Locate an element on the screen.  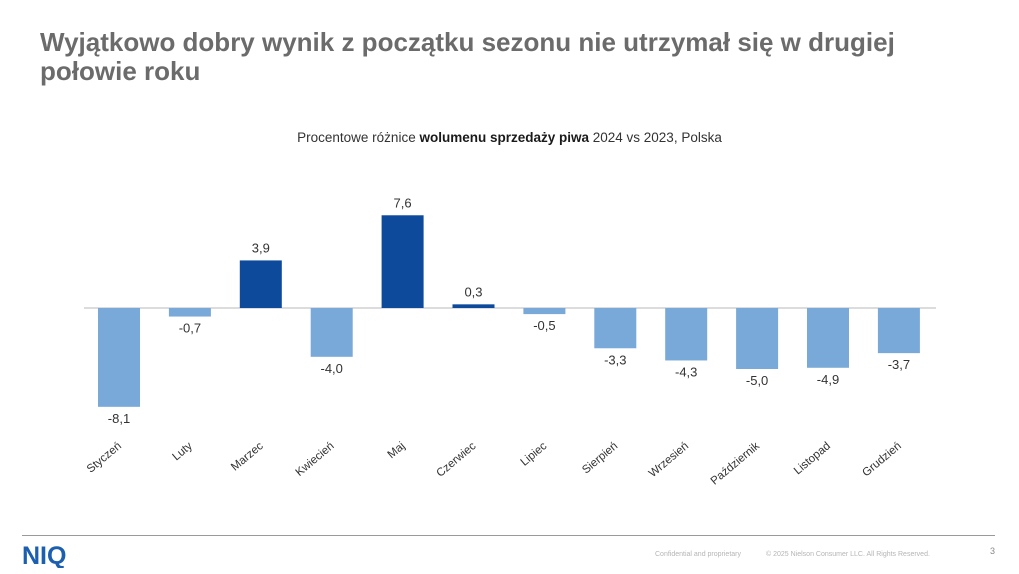
category-label: Luty is located at coordinates (182, 451).